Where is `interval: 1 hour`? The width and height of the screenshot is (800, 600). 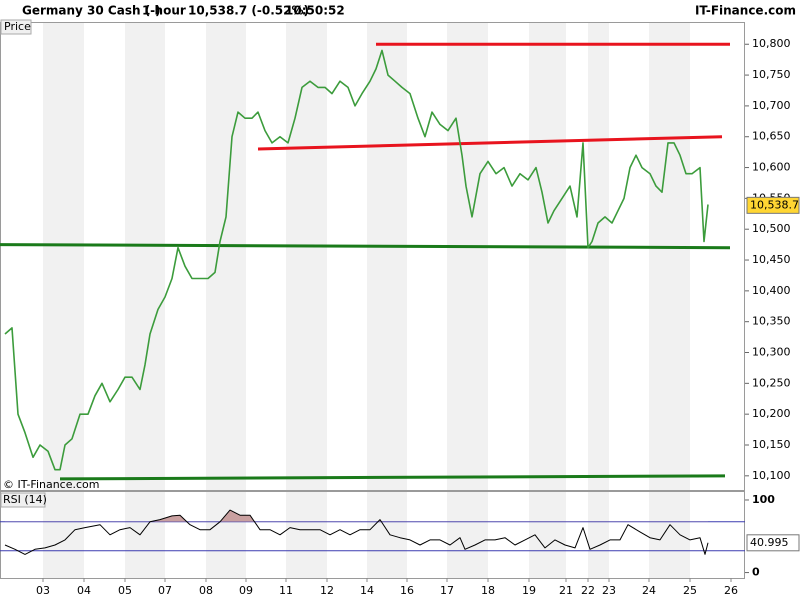 interval: 1 hour is located at coordinates (164, 11).